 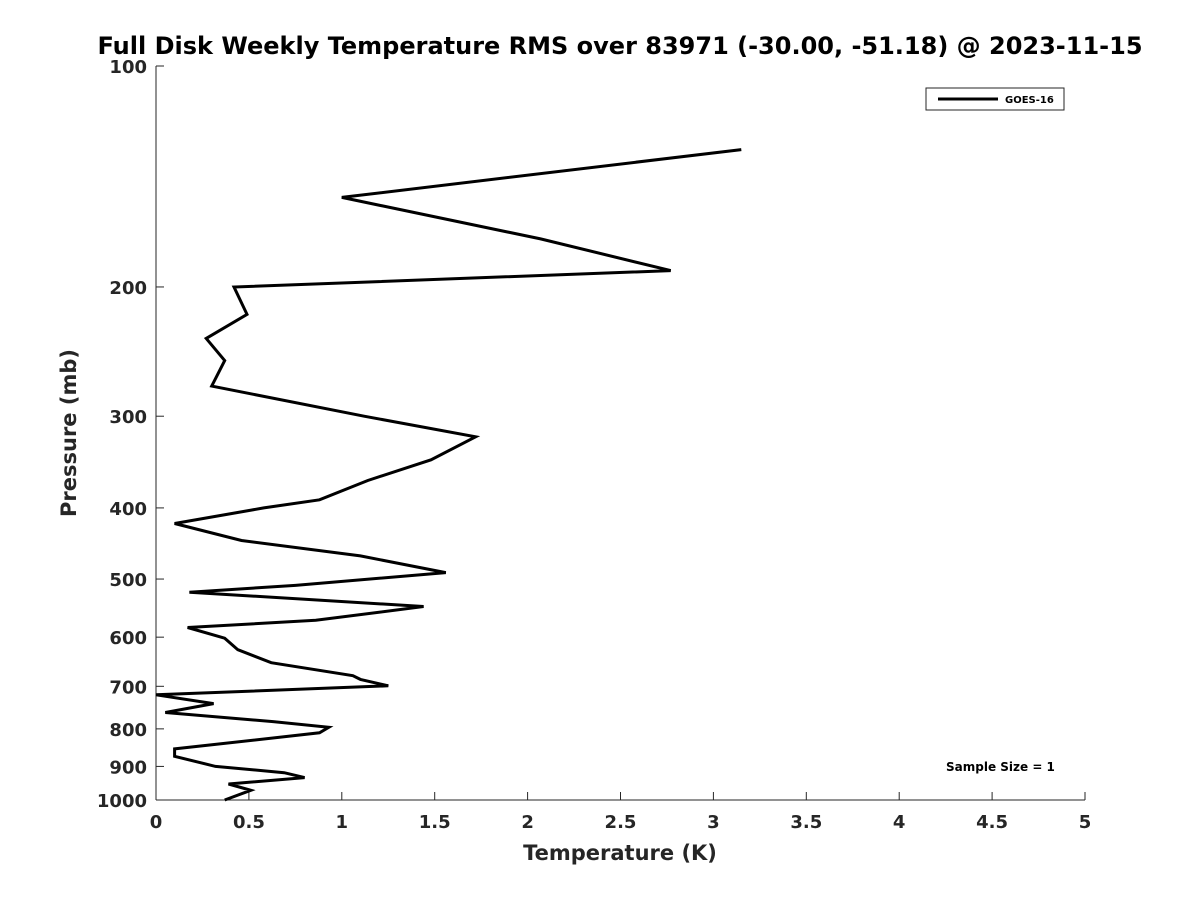 I want to click on y-tick-label: 800, so click(x=128, y=730).